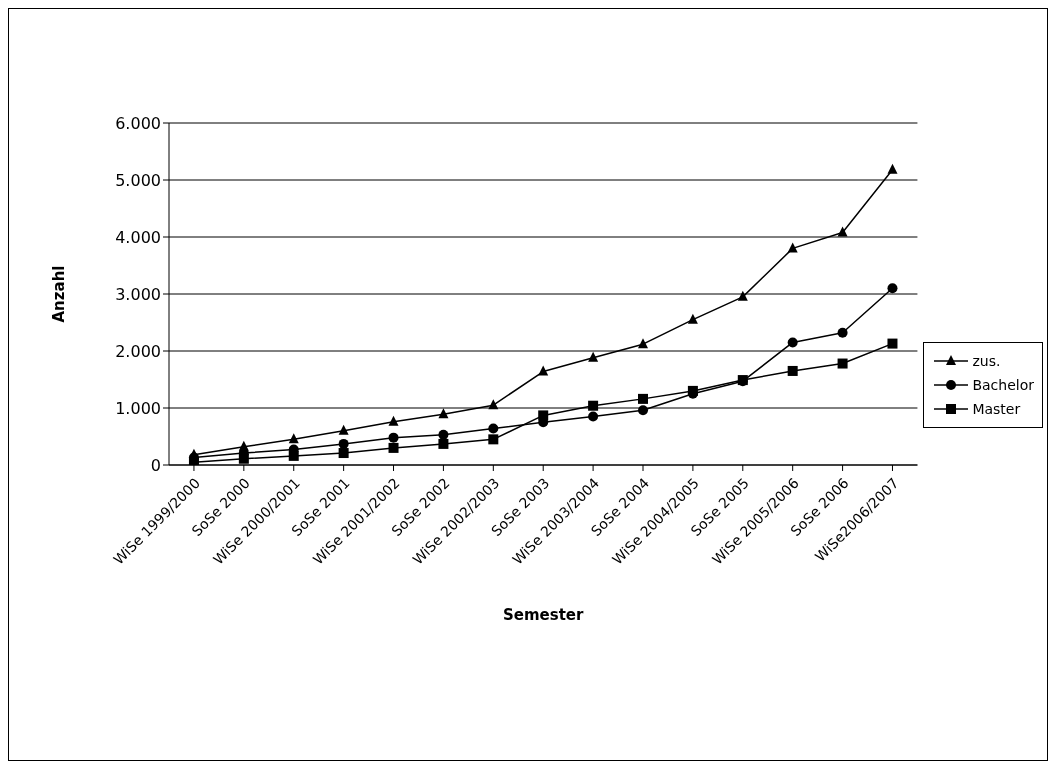  I want to click on legend-label: Bachelor, so click(1003, 384).